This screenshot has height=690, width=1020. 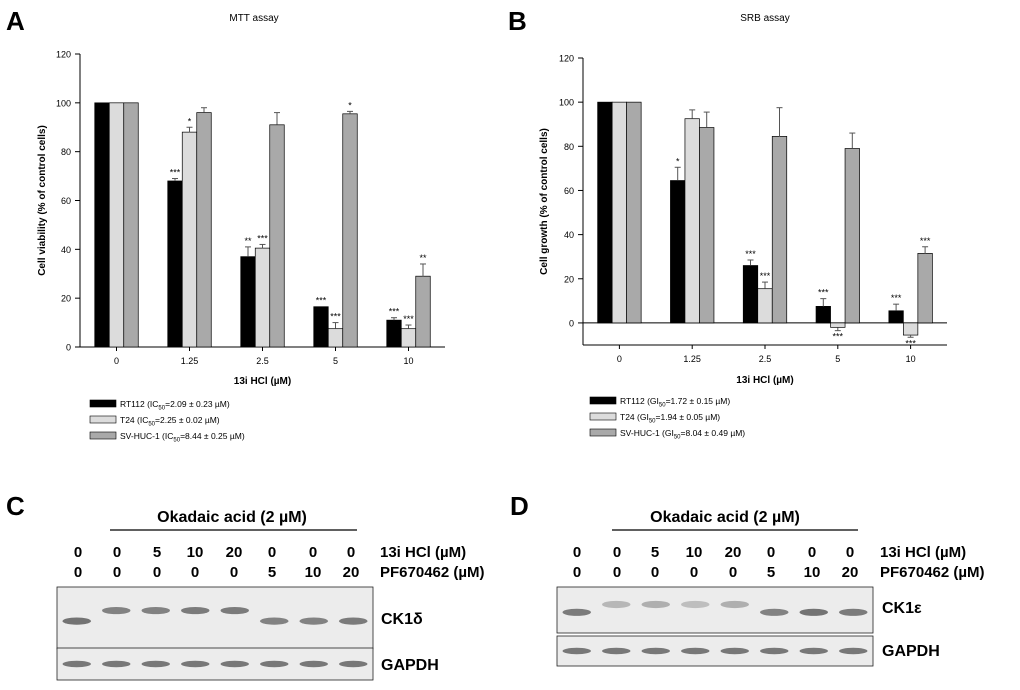 What do you see at coordinates (66, 152) in the screenshot?
I see `y-tick-label: 80` at bounding box center [66, 152].